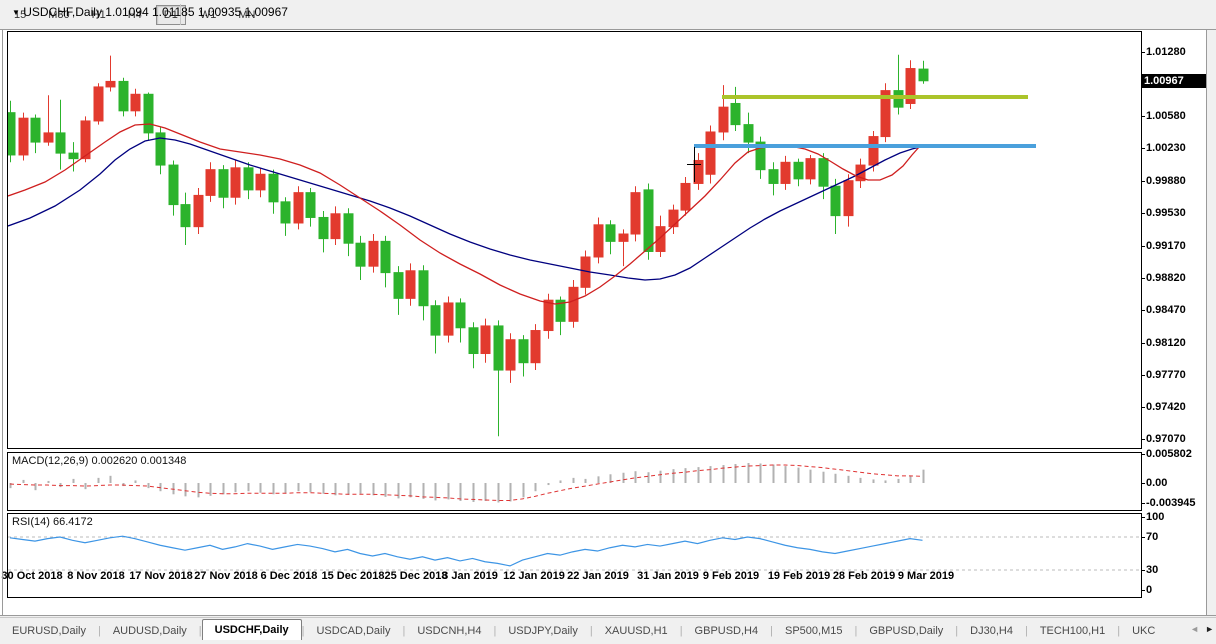  I want to click on chart-tab-usdjpy: USDJPY,Daily, so click(543, 631).